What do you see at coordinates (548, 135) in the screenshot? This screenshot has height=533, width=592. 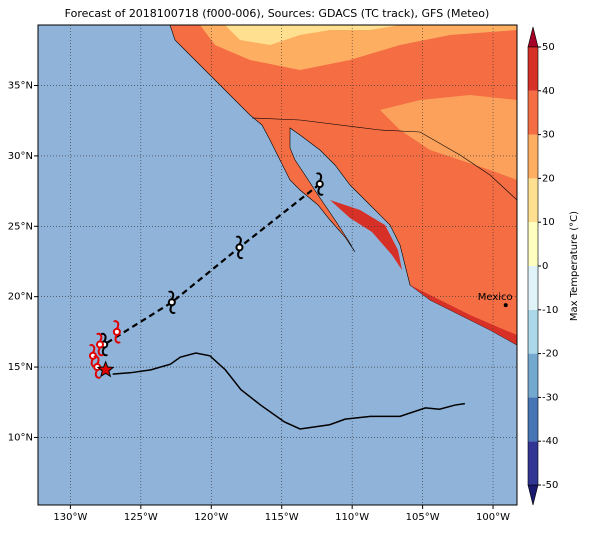 I see `colorbar-tick-label: 30` at bounding box center [548, 135].